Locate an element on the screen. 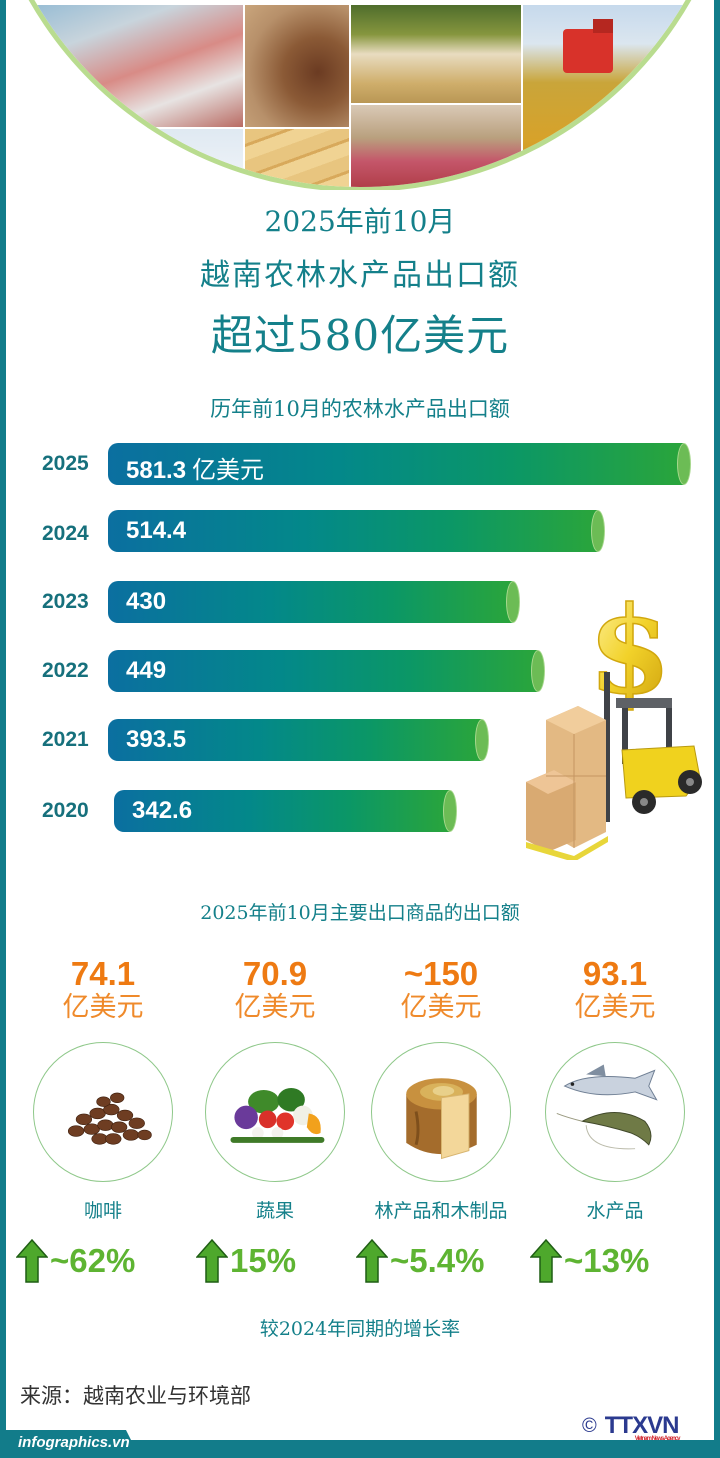  hero-photo-collage is located at coordinates (360, 95).